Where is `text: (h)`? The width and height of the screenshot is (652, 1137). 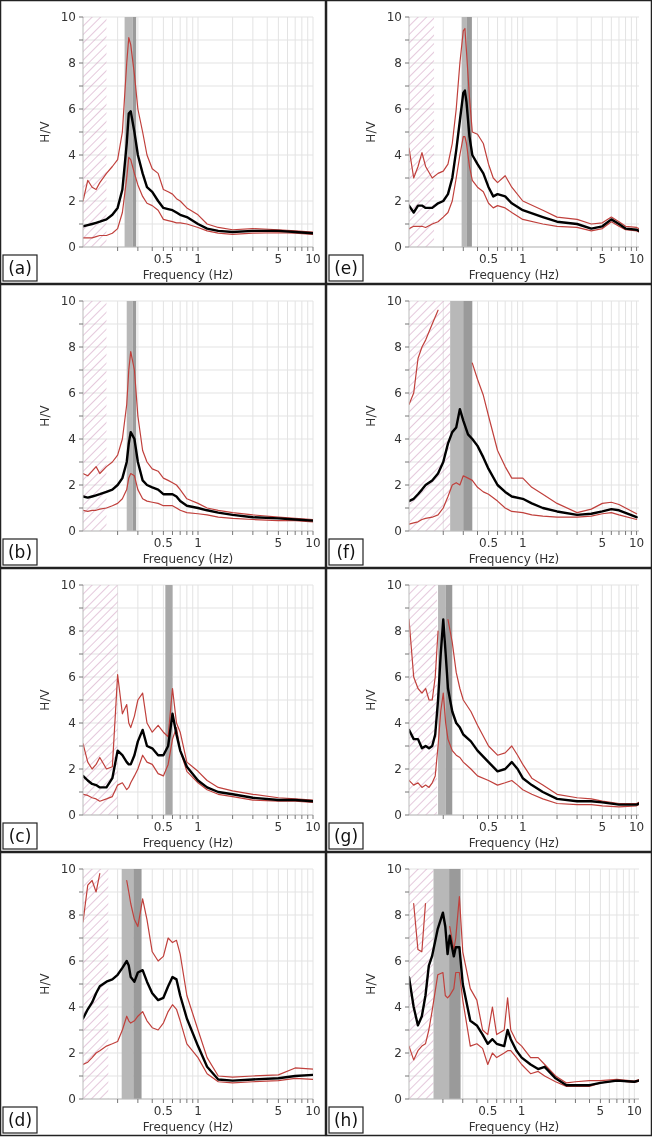
text: (h) is located at coordinates (346, 1120).